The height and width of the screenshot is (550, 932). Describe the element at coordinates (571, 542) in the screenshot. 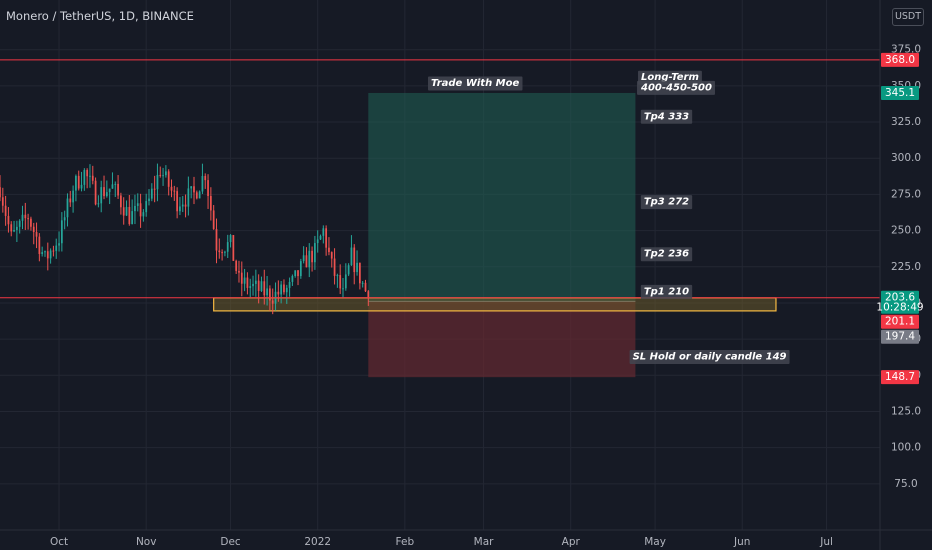

I see `x-tick-label: Apr` at that location.